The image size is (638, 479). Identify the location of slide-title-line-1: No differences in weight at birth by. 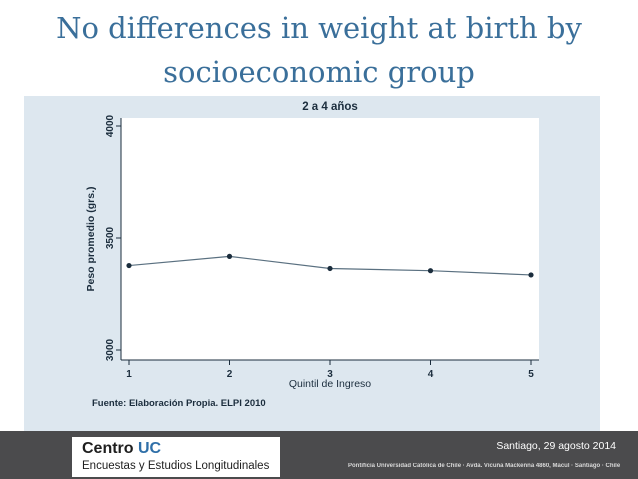
(319, 28).